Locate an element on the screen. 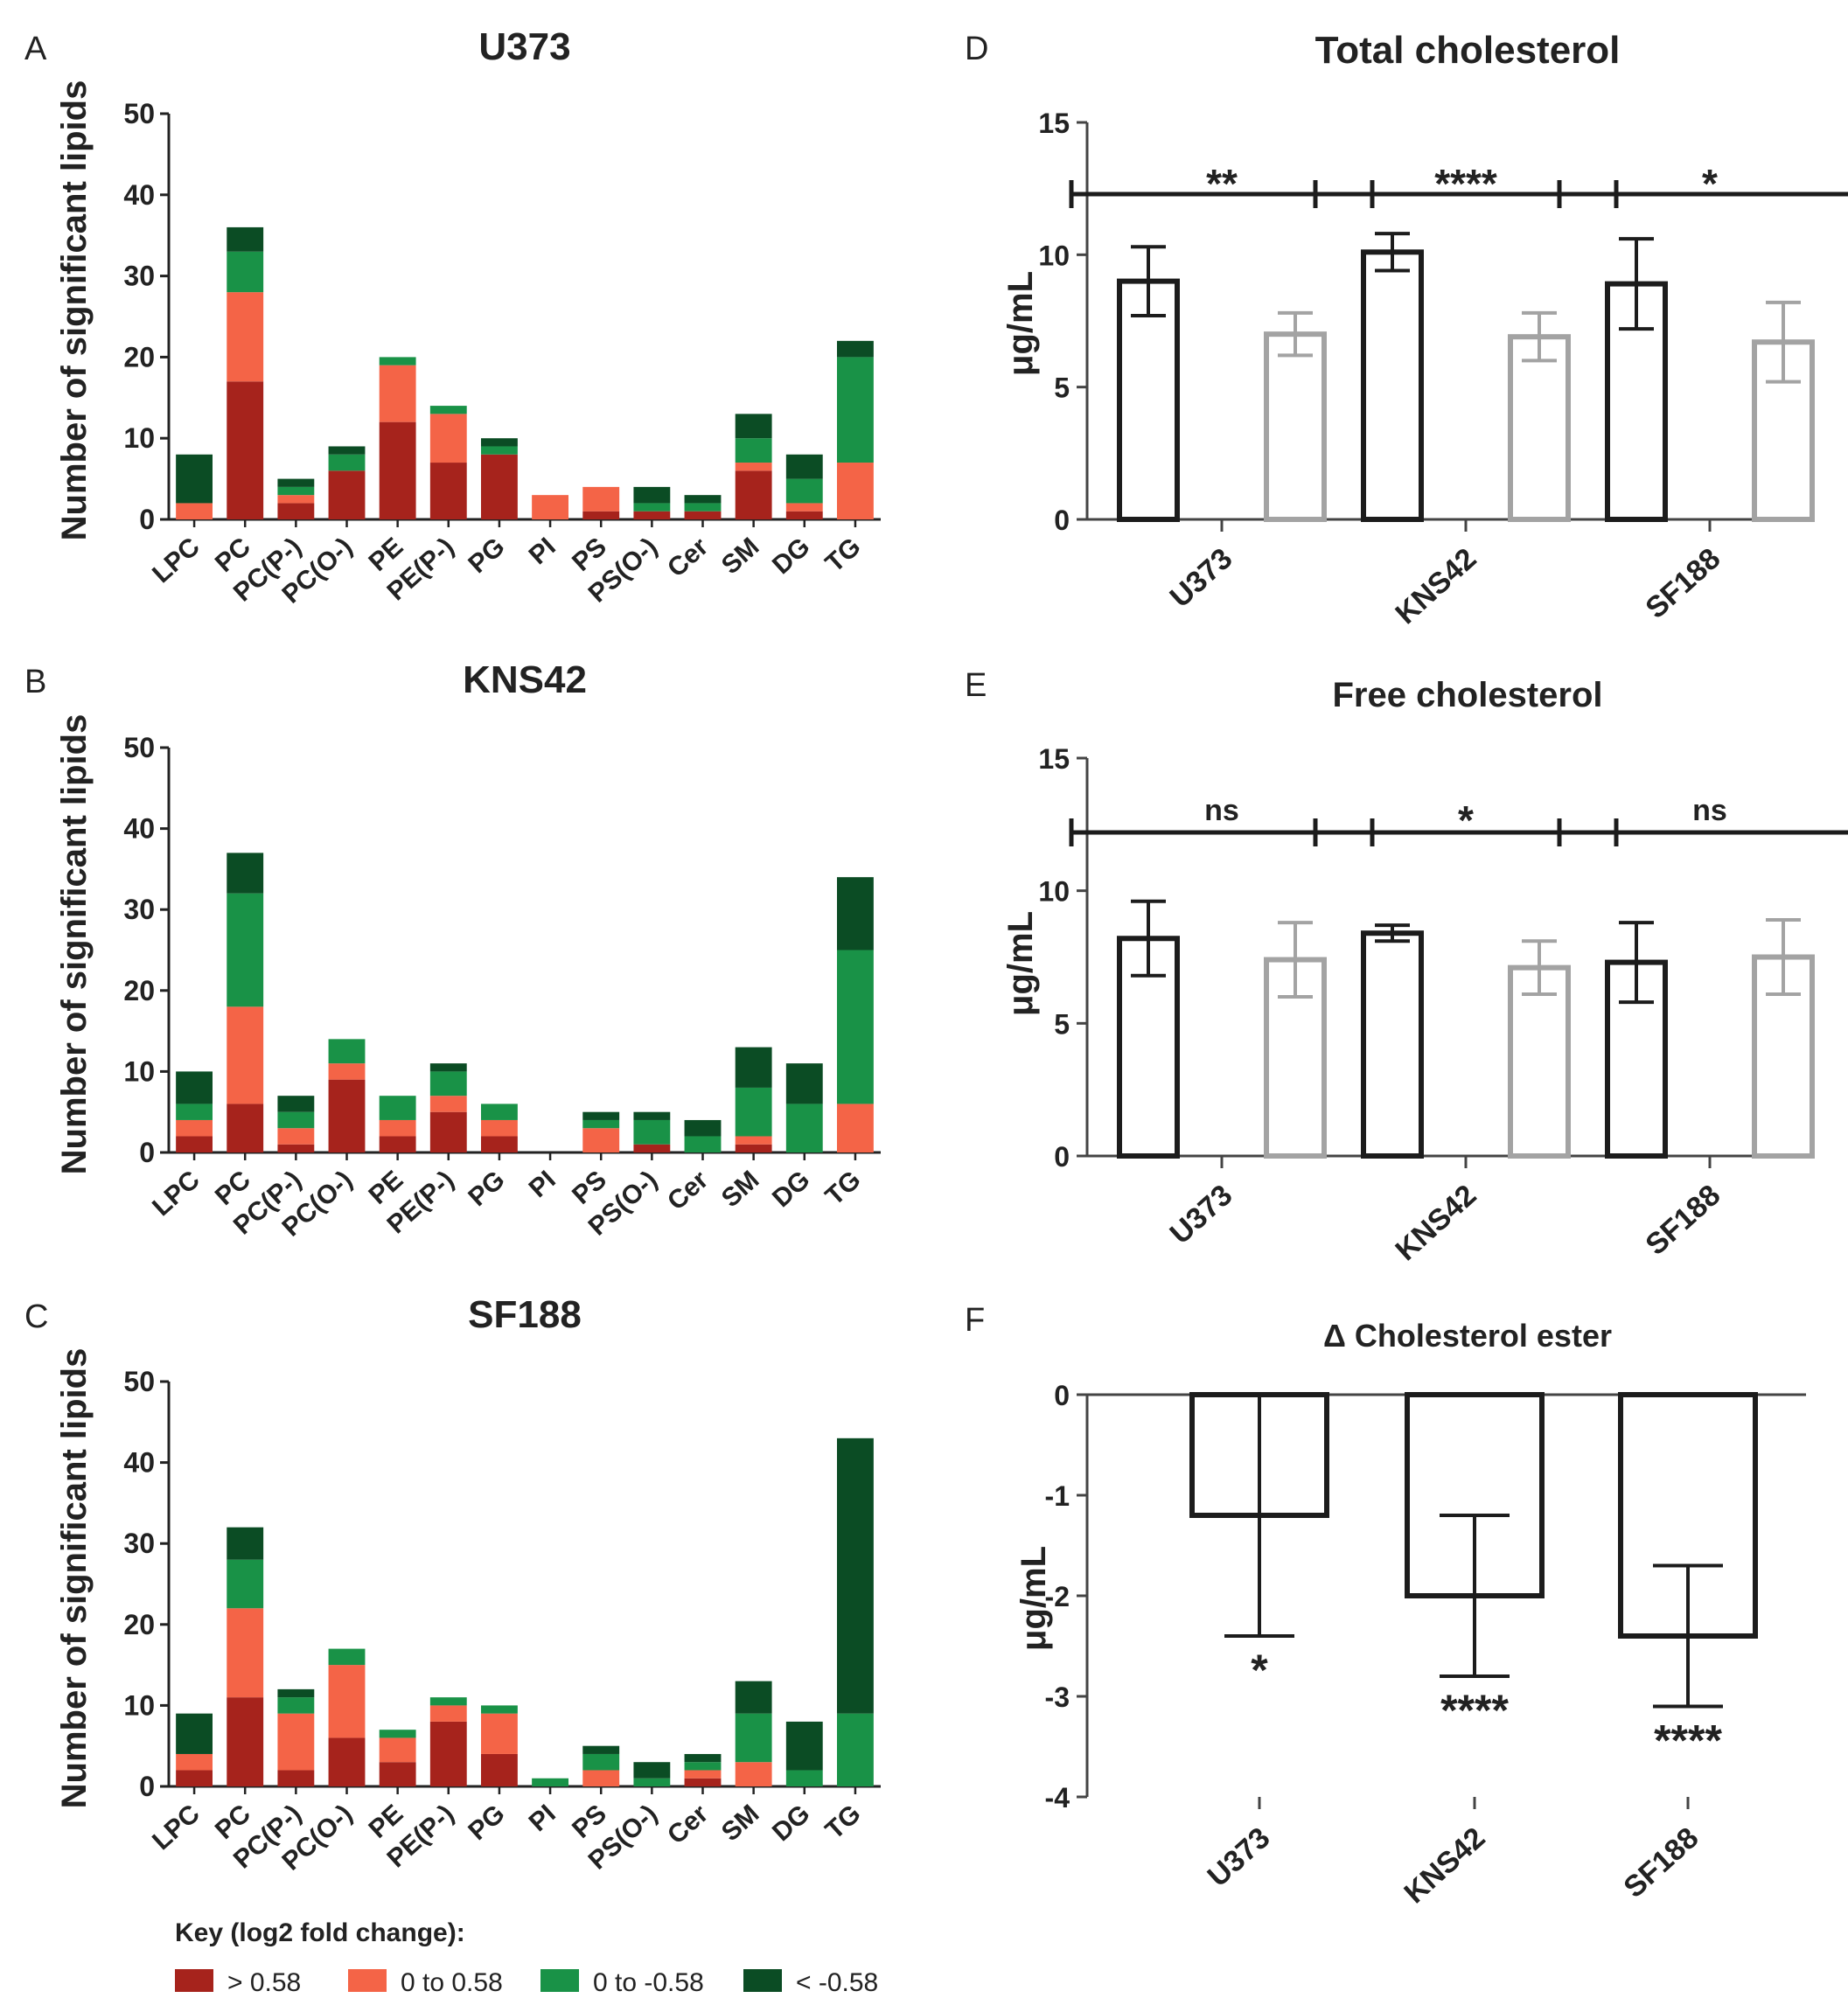 This screenshot has height=2012, width=1848. pB-bar-DG-neg is located at coordinates (804, 1127).